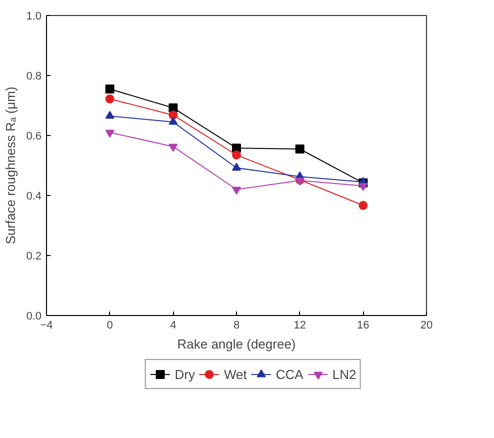  What do you see at coordinates (300, 326) in the screenshot?
I see `x-tick-label: 12` at bounding box center [300, 326].